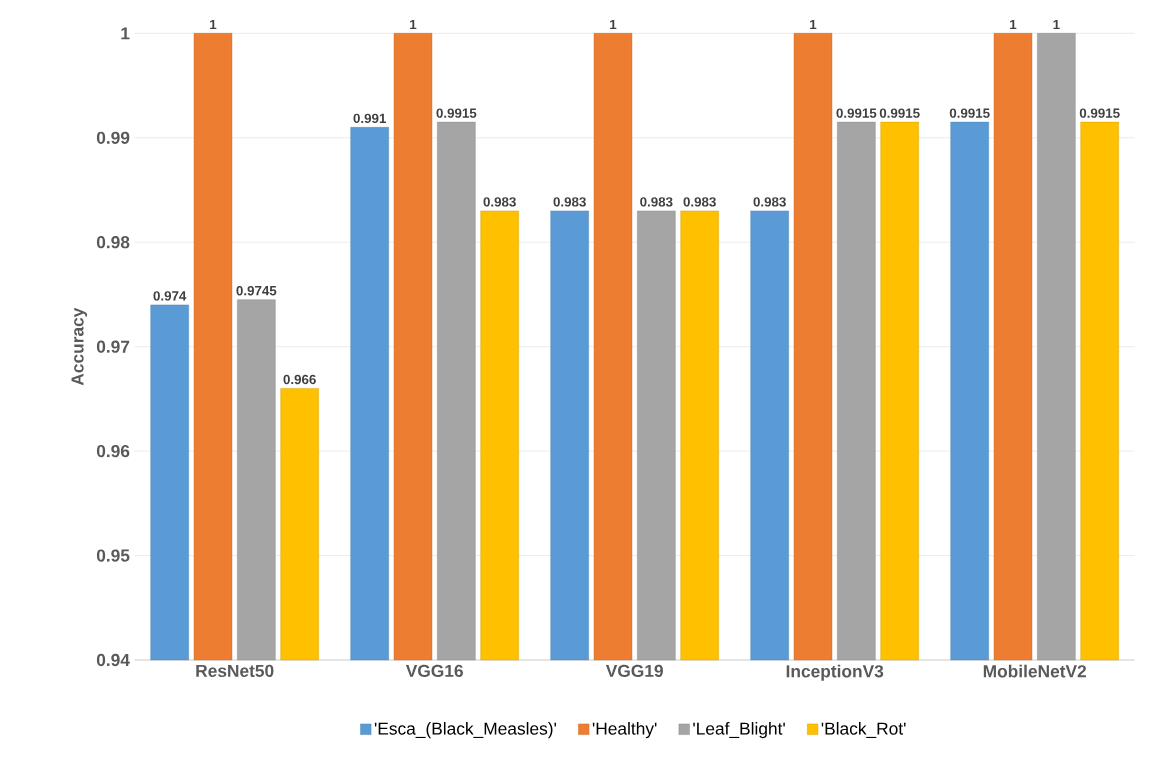  What do you see at coordinates (369, 118) in the screenshot?
I see `data-label: 0.991` at bounding box center [369, 118].